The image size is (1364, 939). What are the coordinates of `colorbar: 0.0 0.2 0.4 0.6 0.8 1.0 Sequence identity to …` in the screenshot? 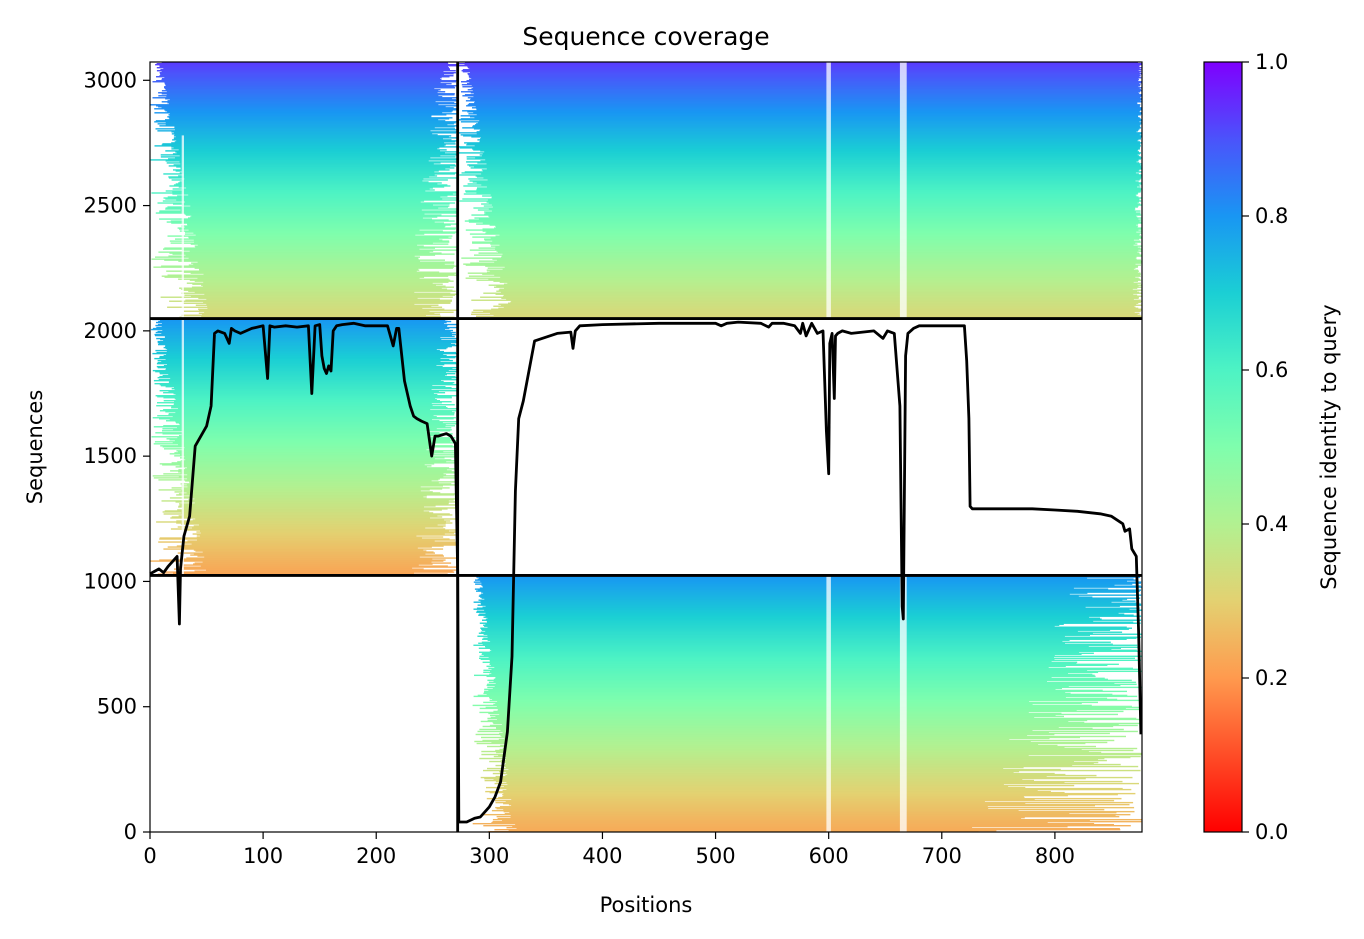 It's located at (1272, 447).